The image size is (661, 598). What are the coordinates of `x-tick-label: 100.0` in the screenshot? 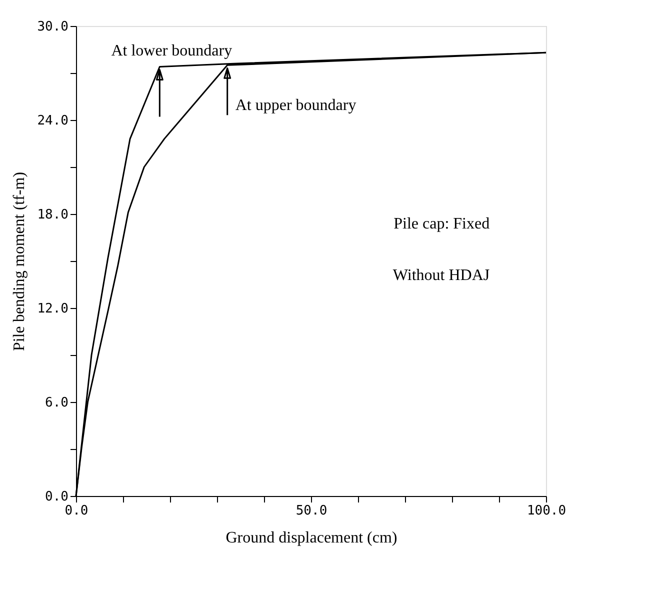 It's located at (546, 511).